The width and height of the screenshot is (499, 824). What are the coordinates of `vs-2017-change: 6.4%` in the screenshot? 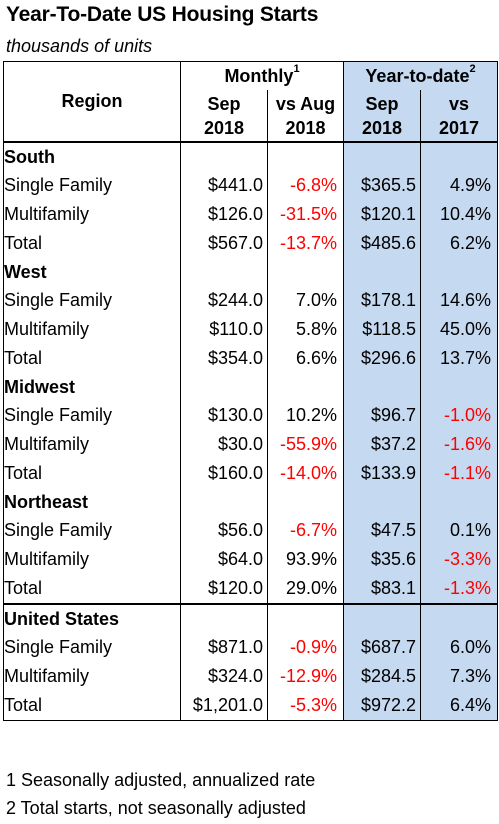 It's located at (459, 706).